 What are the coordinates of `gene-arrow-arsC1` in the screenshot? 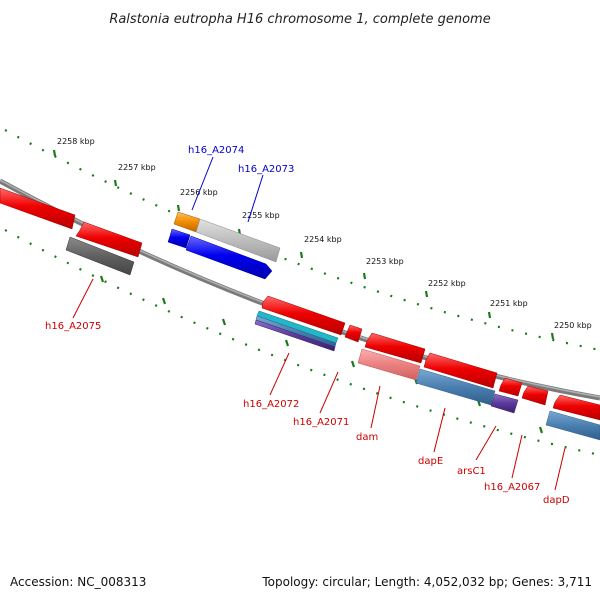 It's located at (510, 387).